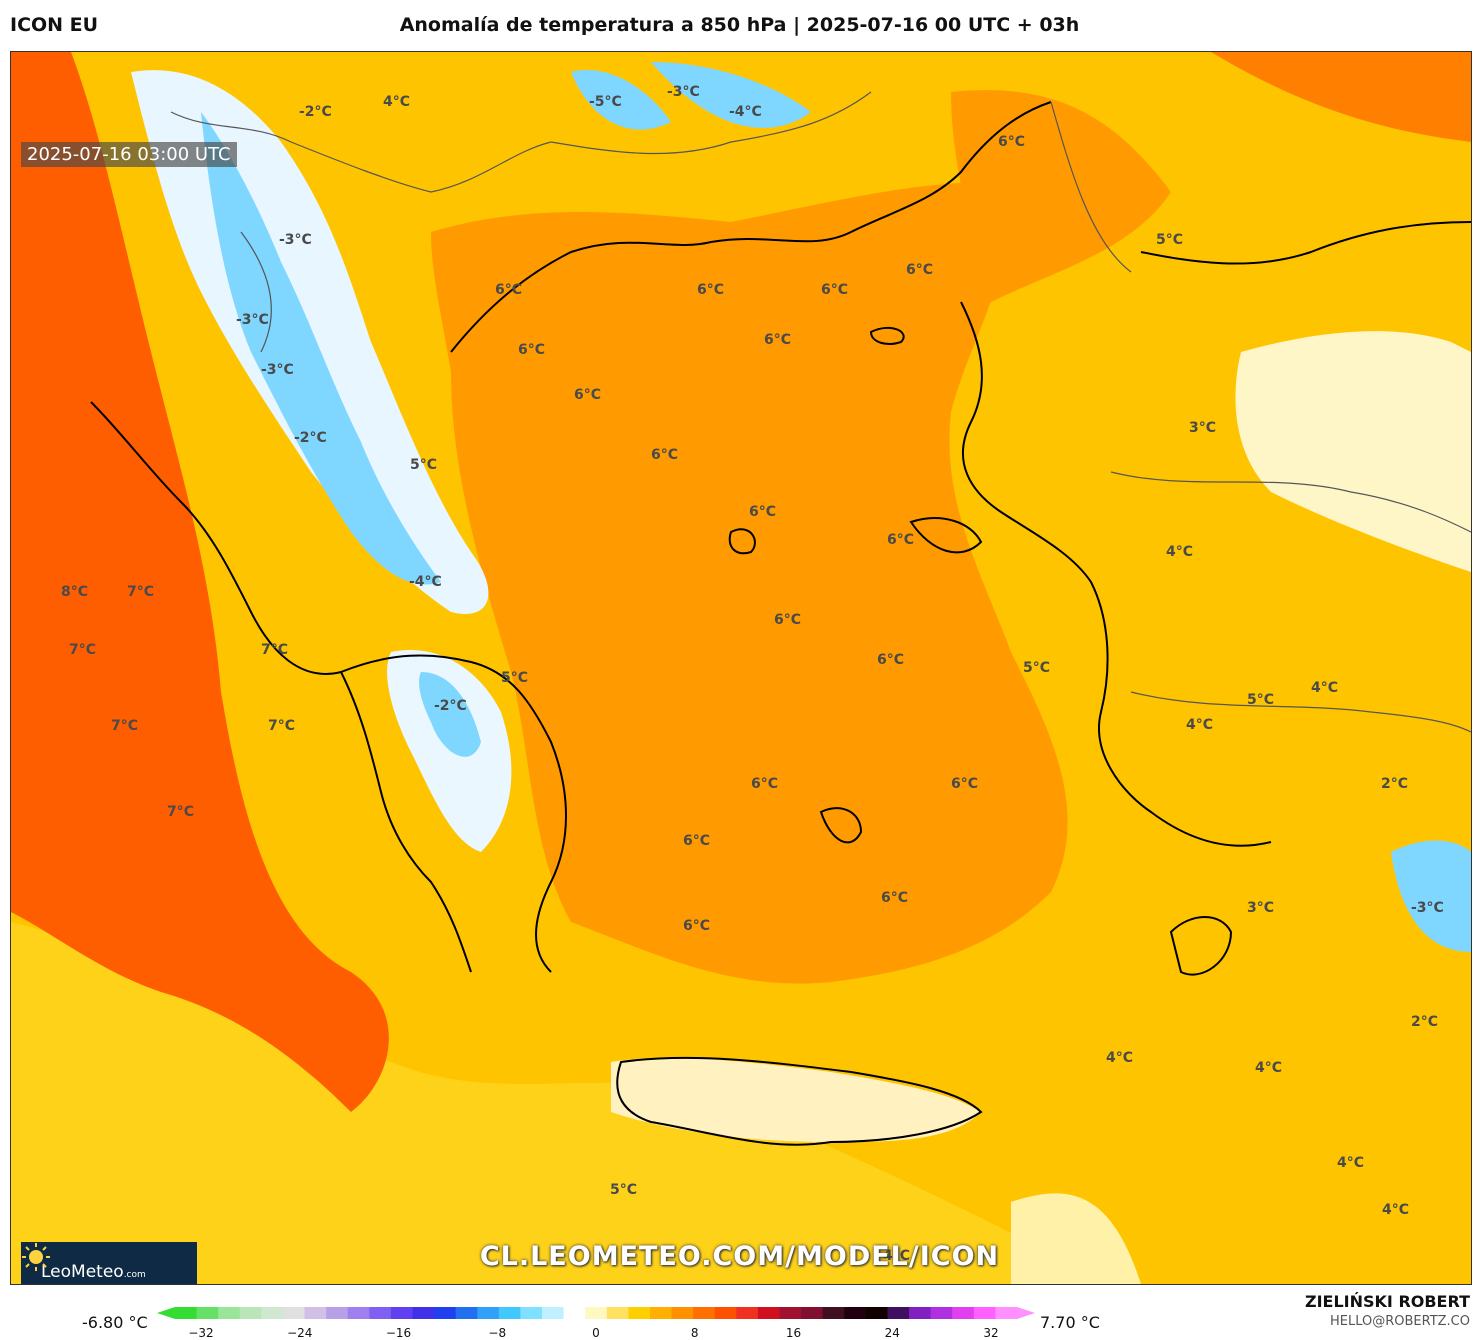 The height and width of the screenshot is (1340, 1479). I want to click on leometeo-logo: LeoMeteo.com, so click(109, 1263).